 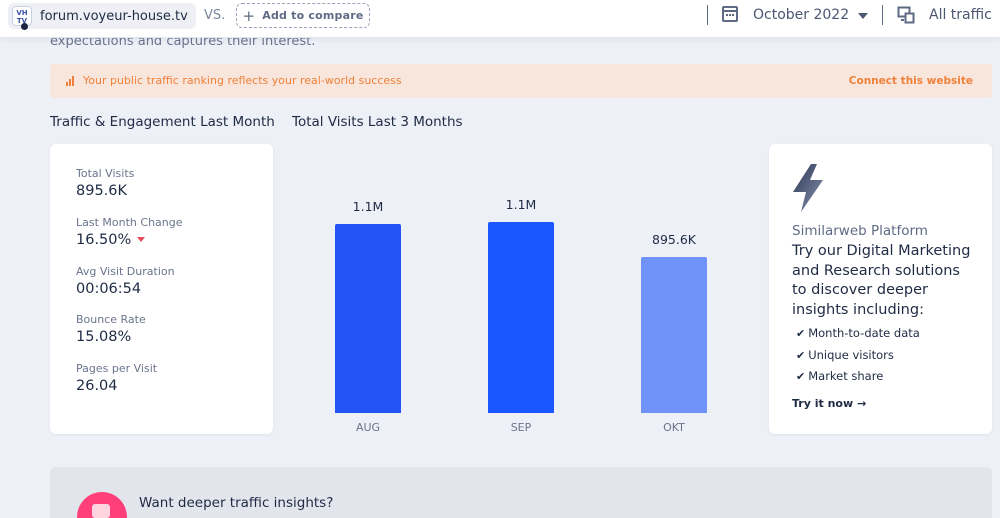 I want to click on promo-feature-label: Market share, so click(x=846, y=376).